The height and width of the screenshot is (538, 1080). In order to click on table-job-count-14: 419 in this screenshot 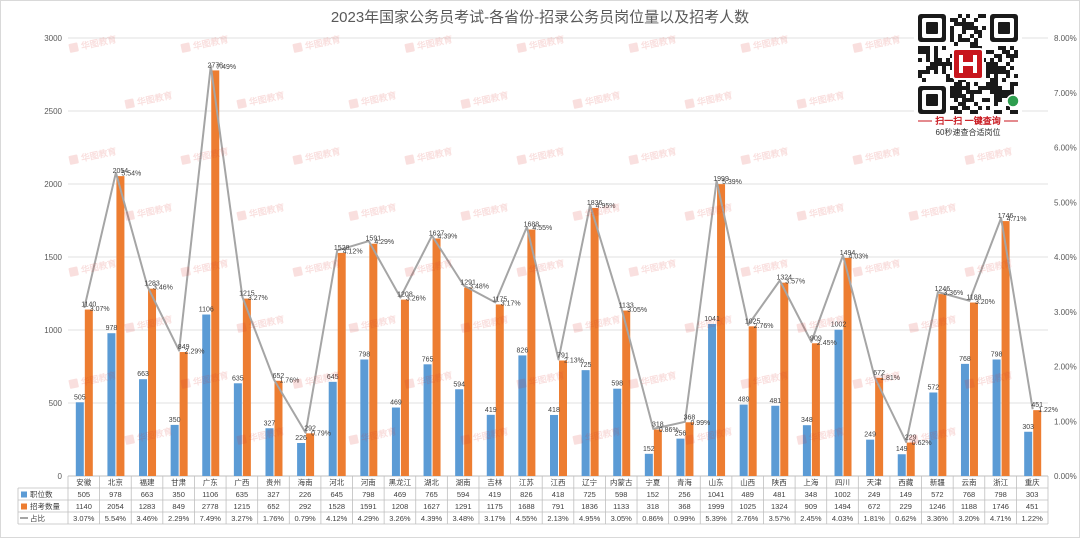, I will do `click(495, 494)`.